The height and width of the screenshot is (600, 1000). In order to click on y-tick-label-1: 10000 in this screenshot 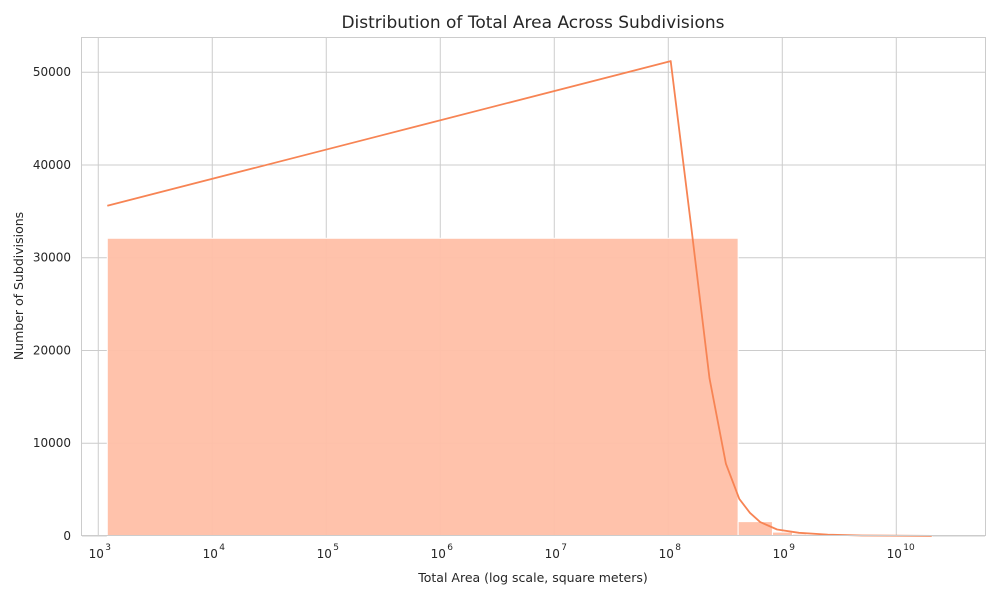, I will do `click(52, 443)`.